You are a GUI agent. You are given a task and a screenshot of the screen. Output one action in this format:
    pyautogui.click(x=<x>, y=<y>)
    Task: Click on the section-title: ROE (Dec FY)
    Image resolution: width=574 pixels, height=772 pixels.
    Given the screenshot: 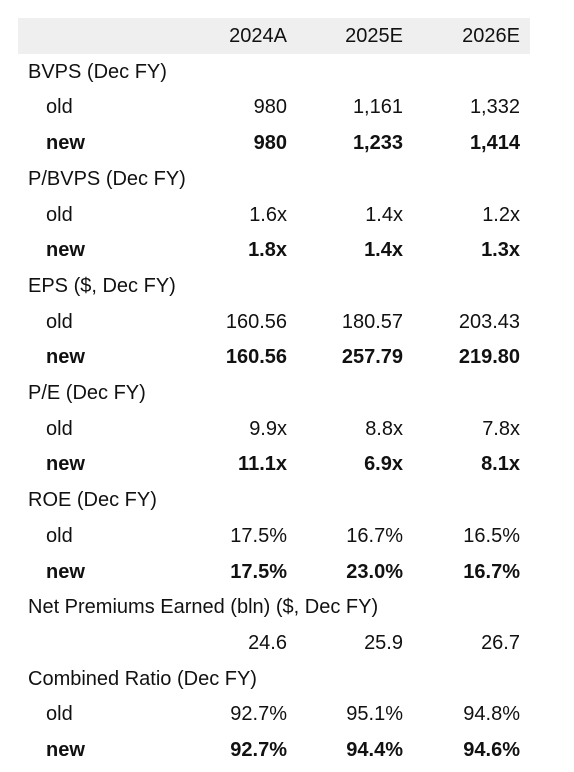 What is the action you would take?
    pyautogui.click(x=92, y=500)
    